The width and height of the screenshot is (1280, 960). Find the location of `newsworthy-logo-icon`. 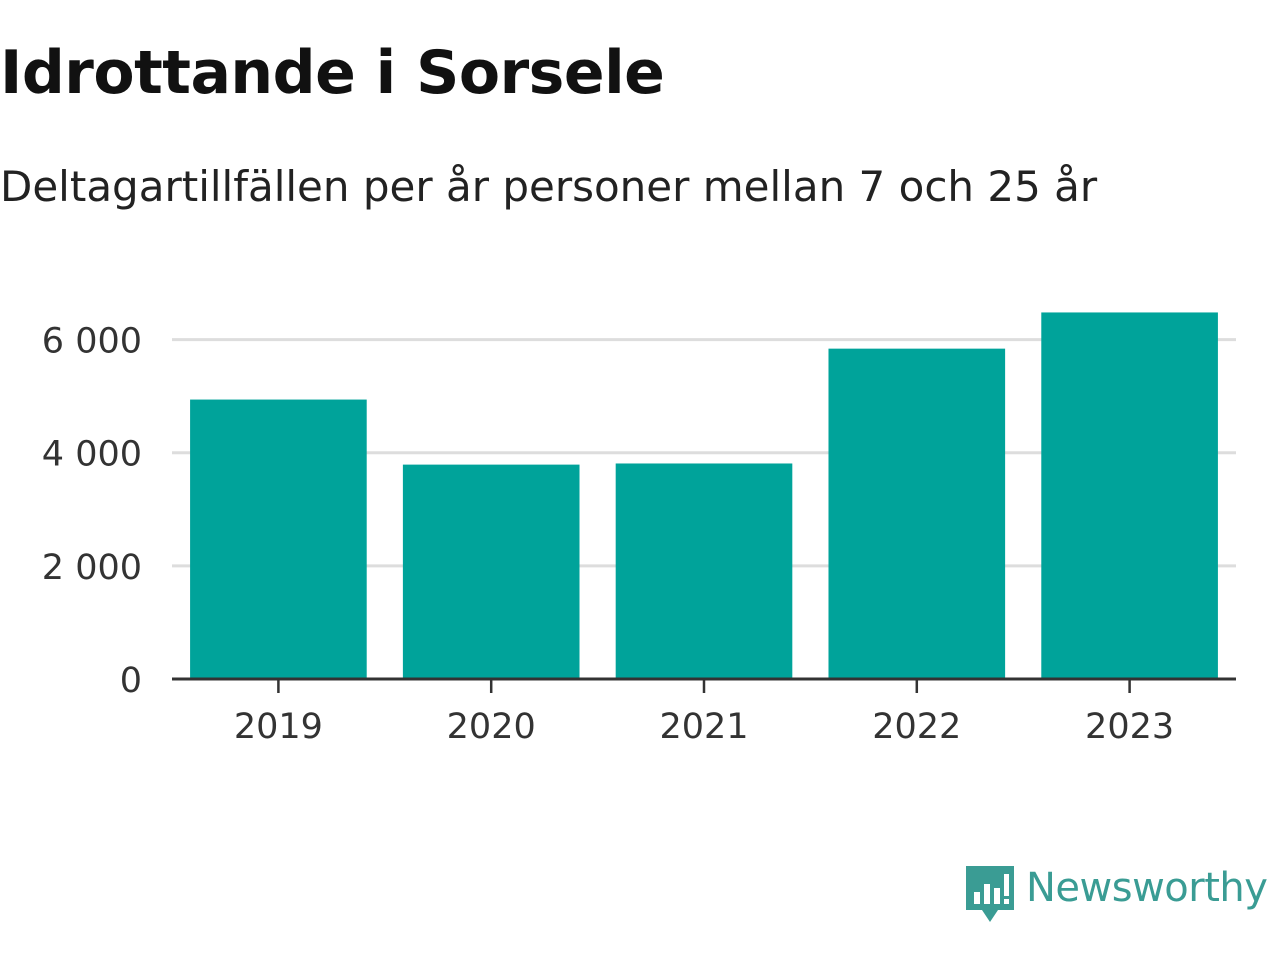

newsworthy-logo-icon is located at coordinates (990, 894).